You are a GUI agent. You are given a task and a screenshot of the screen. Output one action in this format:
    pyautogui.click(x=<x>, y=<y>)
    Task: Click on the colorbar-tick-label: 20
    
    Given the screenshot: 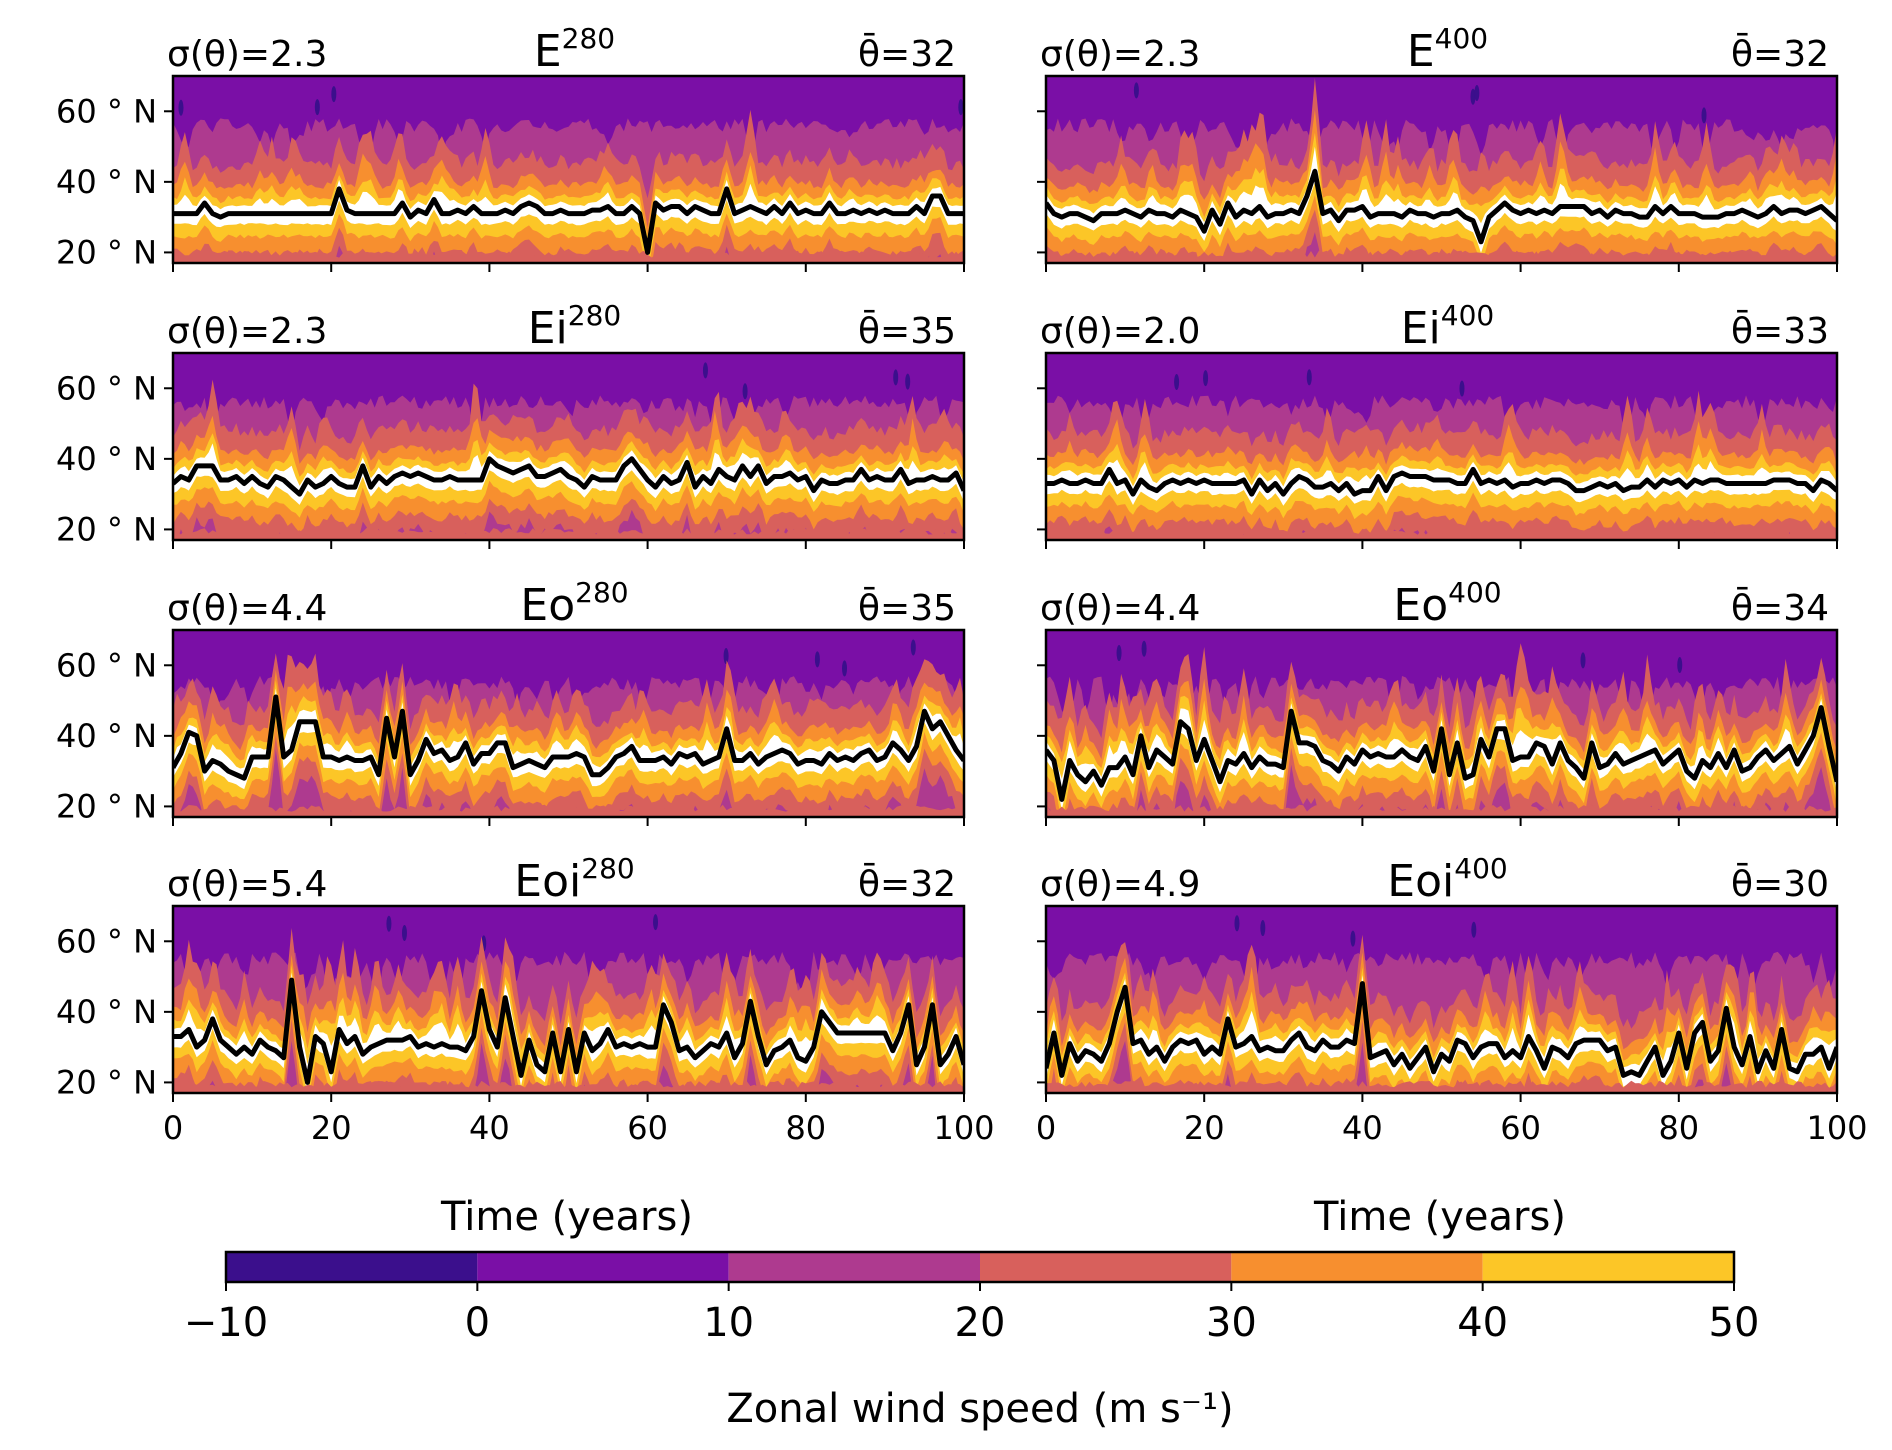 What is the action you would take?
    pyautogui.click(x=980, y=1323)
    